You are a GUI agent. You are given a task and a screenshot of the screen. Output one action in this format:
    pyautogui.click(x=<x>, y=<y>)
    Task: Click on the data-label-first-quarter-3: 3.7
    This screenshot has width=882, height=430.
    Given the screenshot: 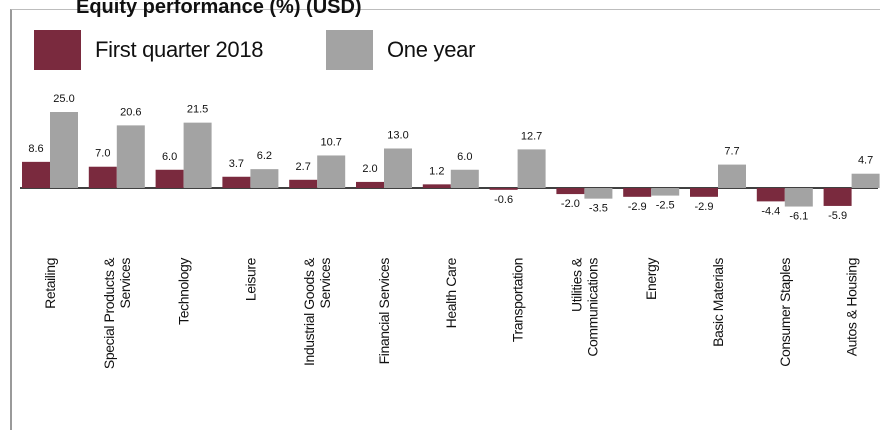 What is the action you would take?
    pyautogui.click(x=236, y=164)
    